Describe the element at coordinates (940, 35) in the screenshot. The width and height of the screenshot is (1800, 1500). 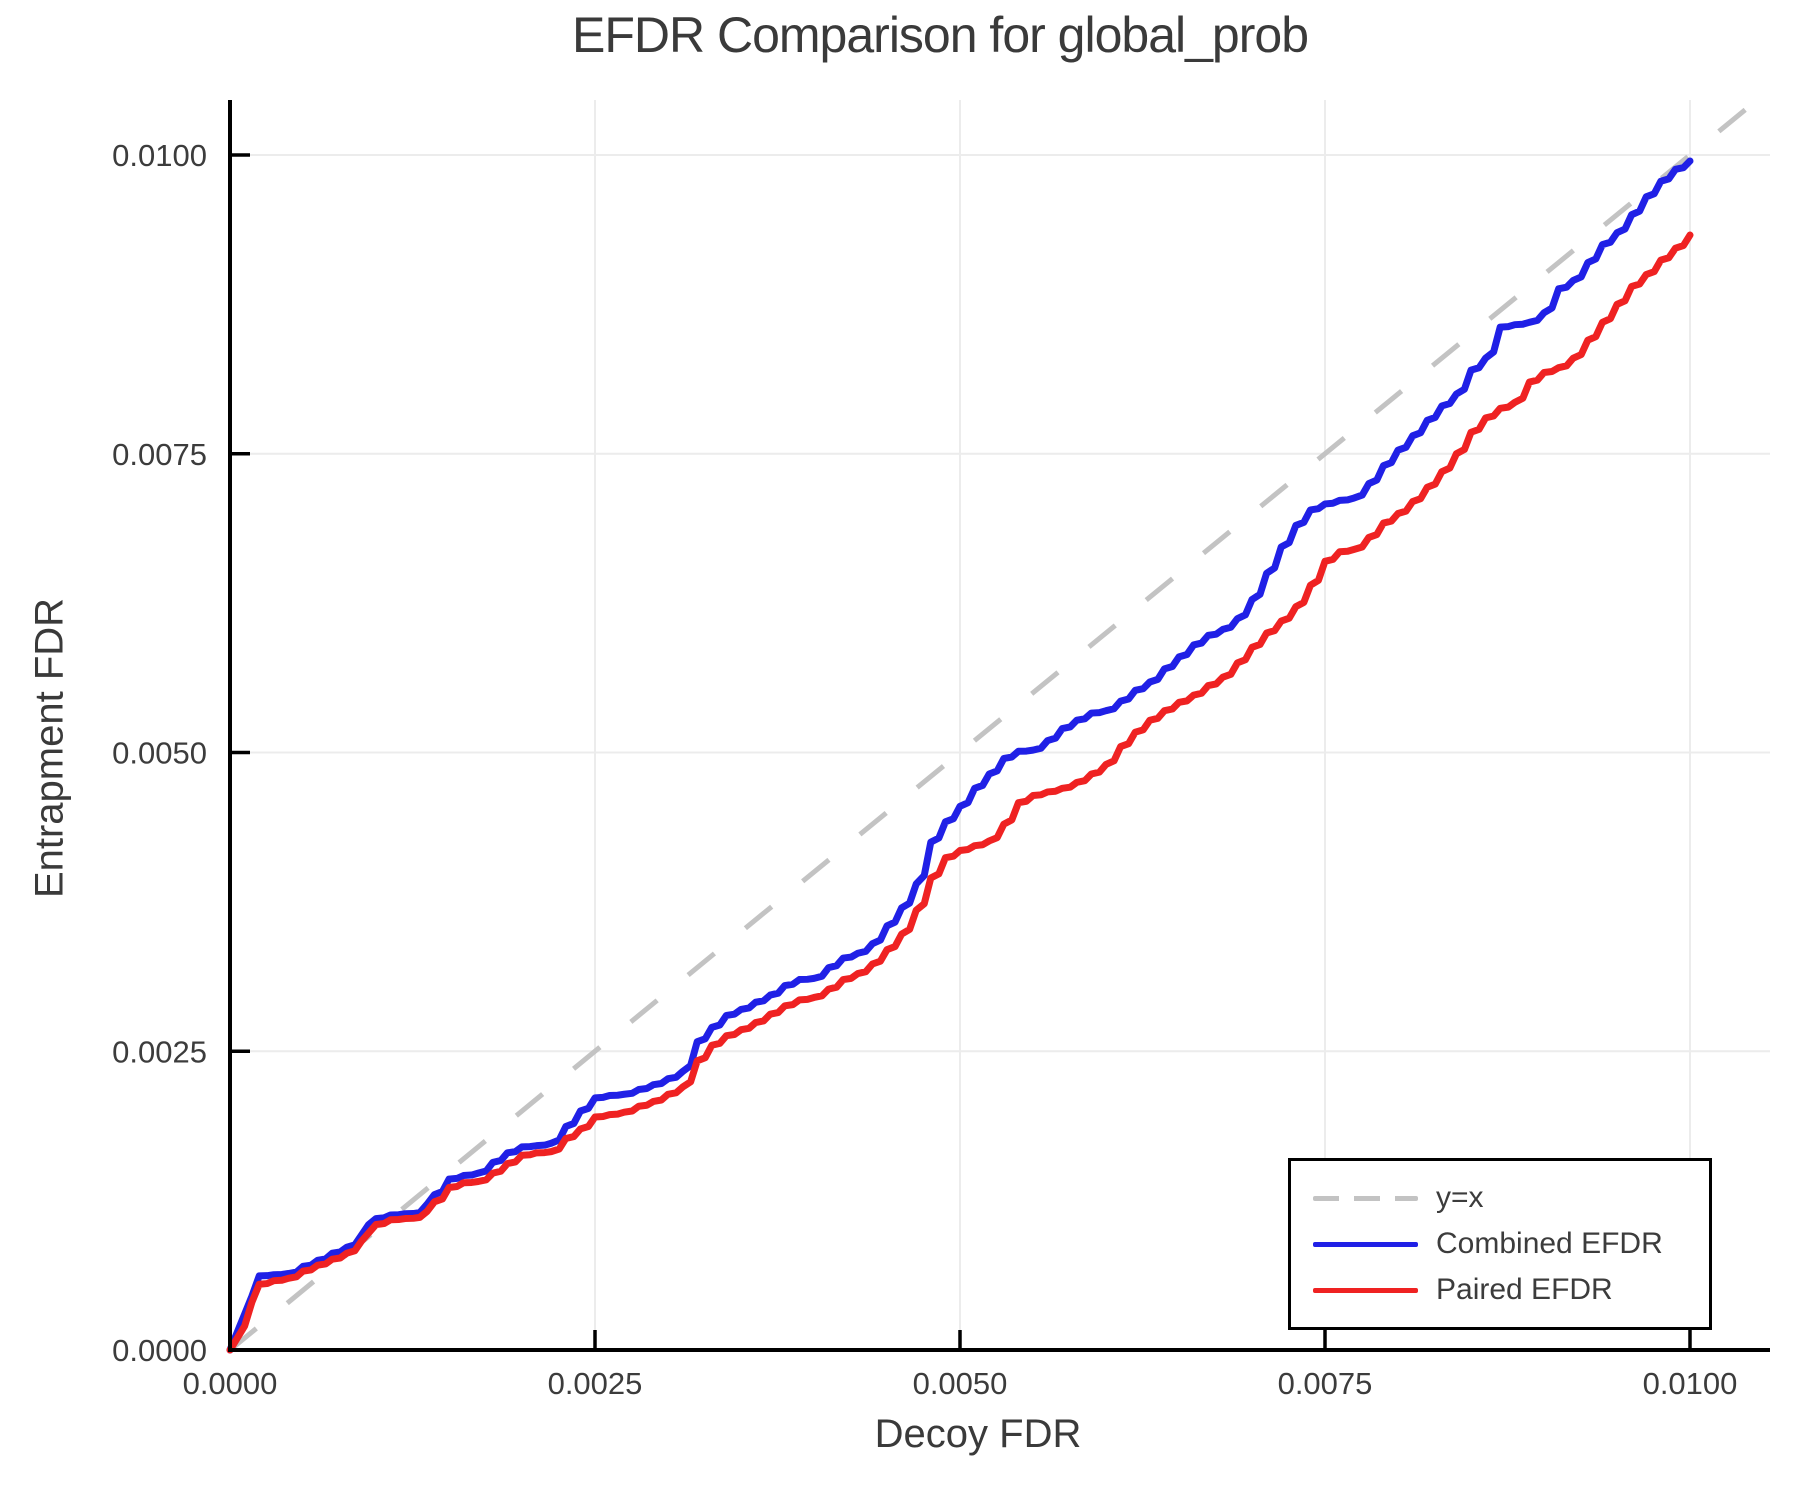
I see `chart-title: EFDR Comparison for global_prob` at that location.